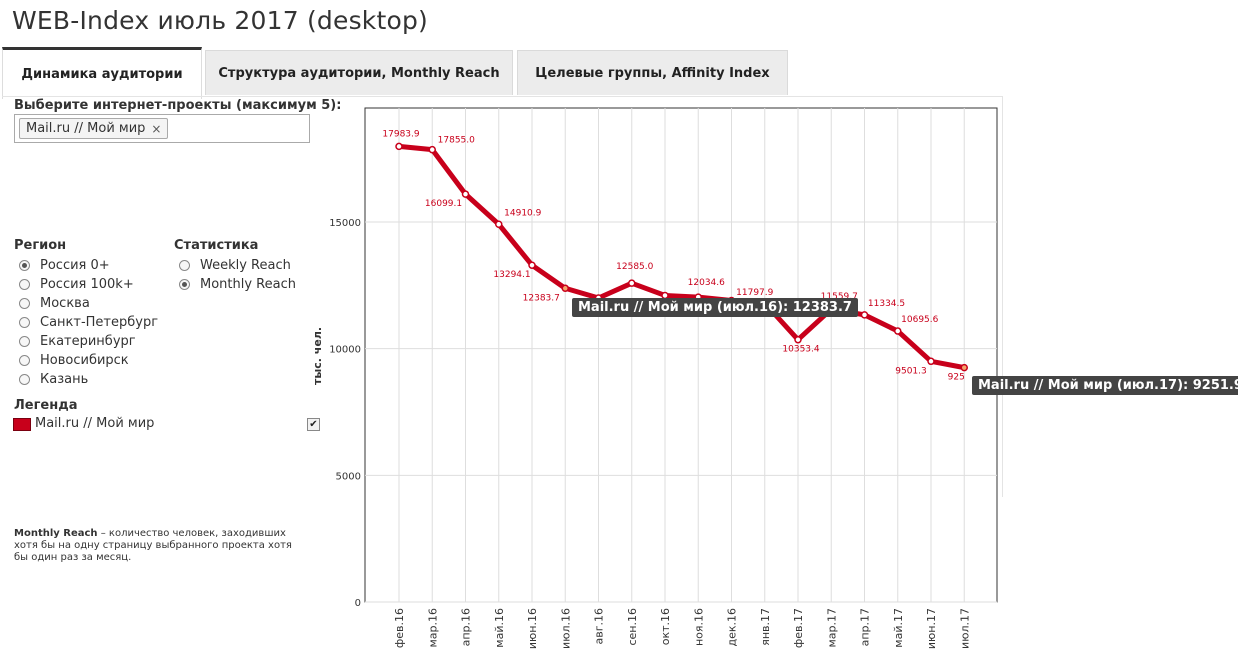  I want to click on x-tick-label: дек.16, so click(732, 627).